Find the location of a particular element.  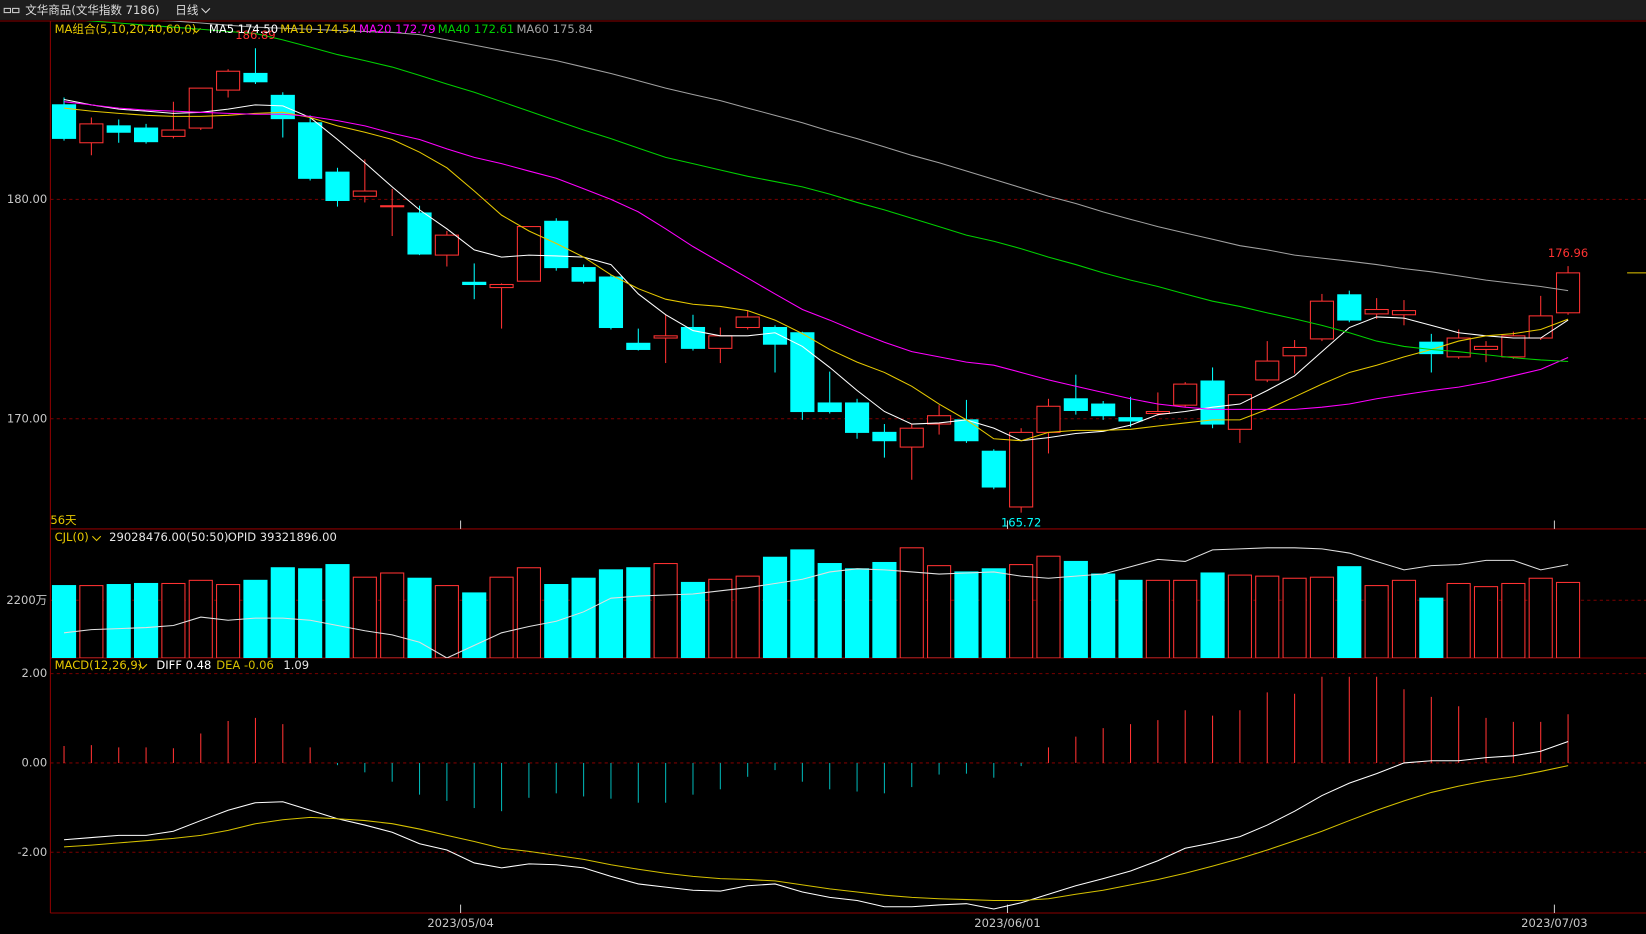

readout: OPID 39321896.00 is located at coordinates (282, 537).